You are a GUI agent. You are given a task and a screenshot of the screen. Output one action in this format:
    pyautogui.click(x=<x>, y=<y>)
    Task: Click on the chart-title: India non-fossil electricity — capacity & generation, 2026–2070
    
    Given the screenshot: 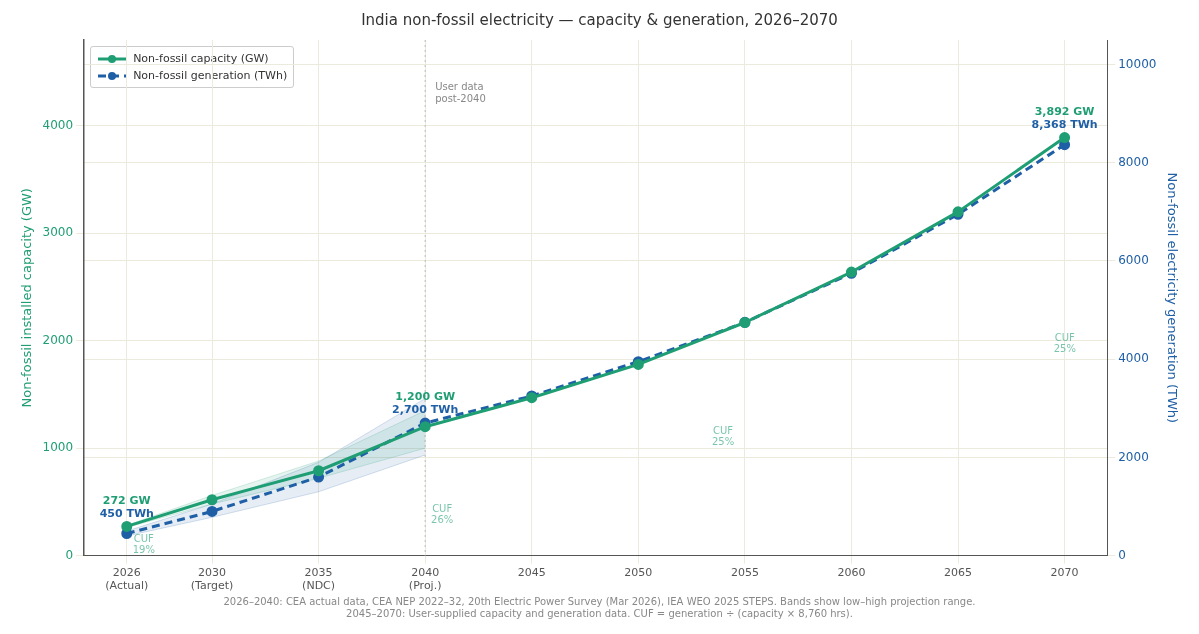 What is the action you would take?
    pyautogui.click(x=599, y=19)
    